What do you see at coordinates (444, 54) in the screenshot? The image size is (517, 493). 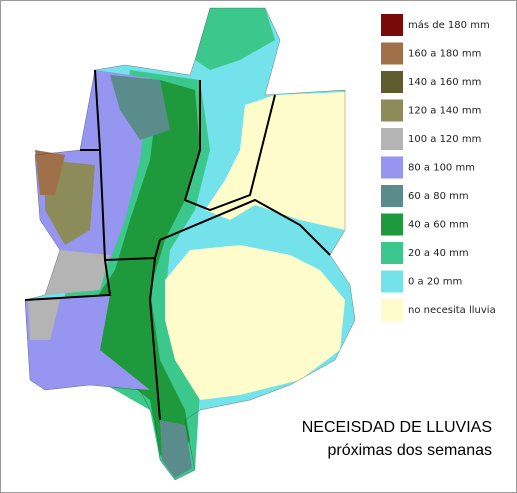 I see `legend-label: 160 a 180 mm` at bounding box center [444, 54].